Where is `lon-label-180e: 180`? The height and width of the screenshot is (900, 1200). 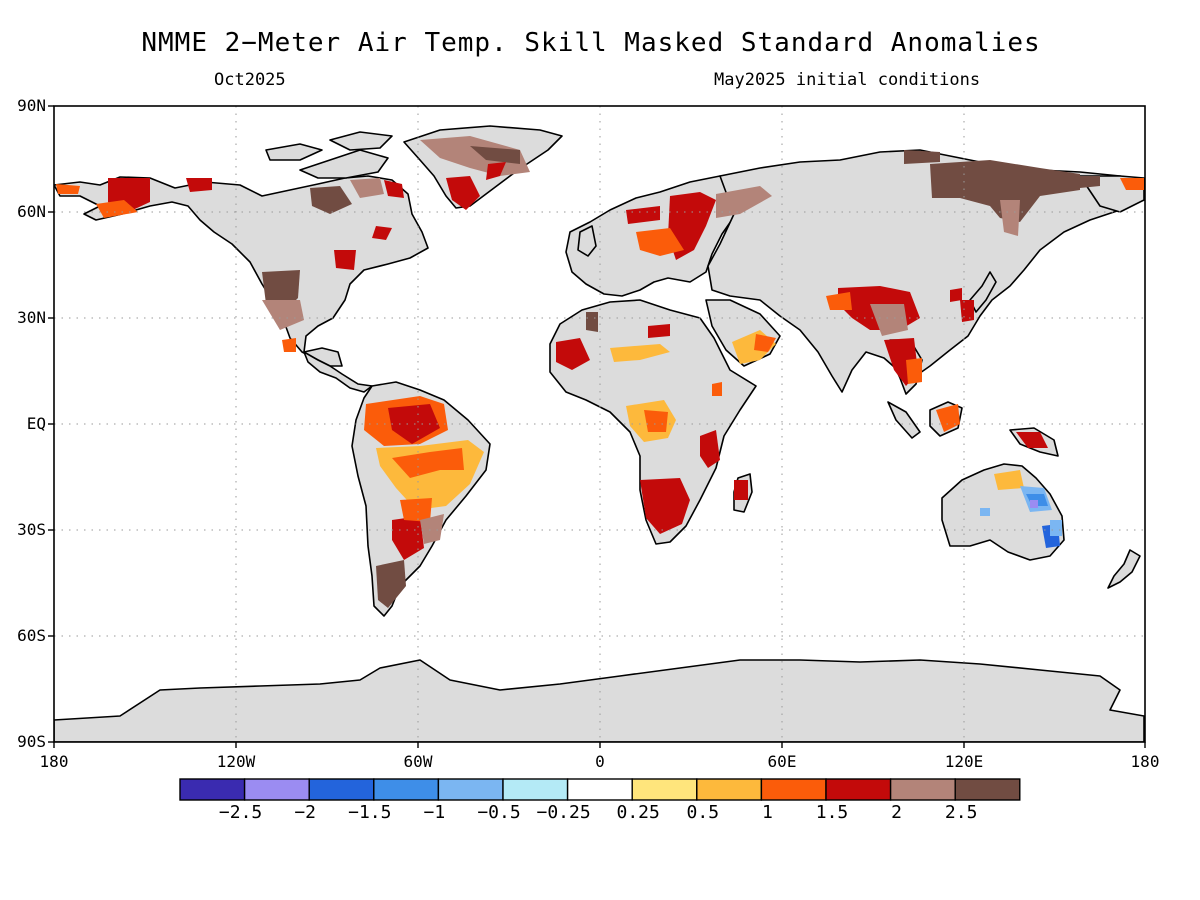 lon-label-180e: 180 is located at coordinates (1145, 761).